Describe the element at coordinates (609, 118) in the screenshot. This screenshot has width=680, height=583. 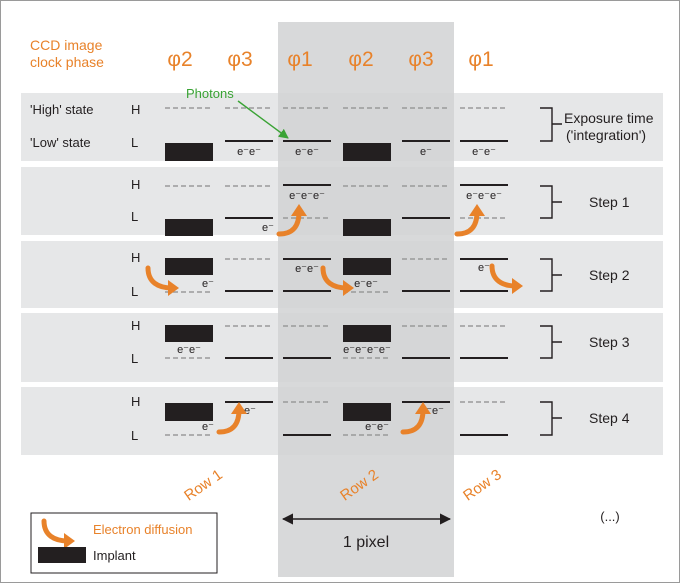
I see `exposure-time-label: Exposure time` at that location.